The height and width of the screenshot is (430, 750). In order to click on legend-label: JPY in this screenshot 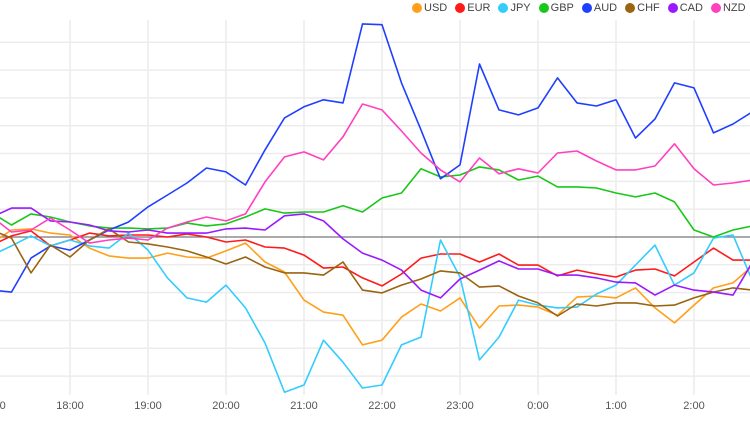, I will do `click(520, 8)`.